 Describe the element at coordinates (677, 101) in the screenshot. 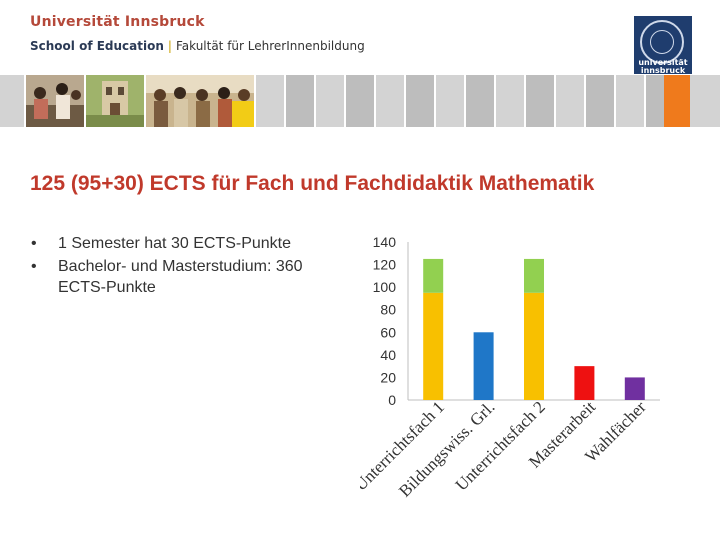

I see `header-tile-orange` at that location.